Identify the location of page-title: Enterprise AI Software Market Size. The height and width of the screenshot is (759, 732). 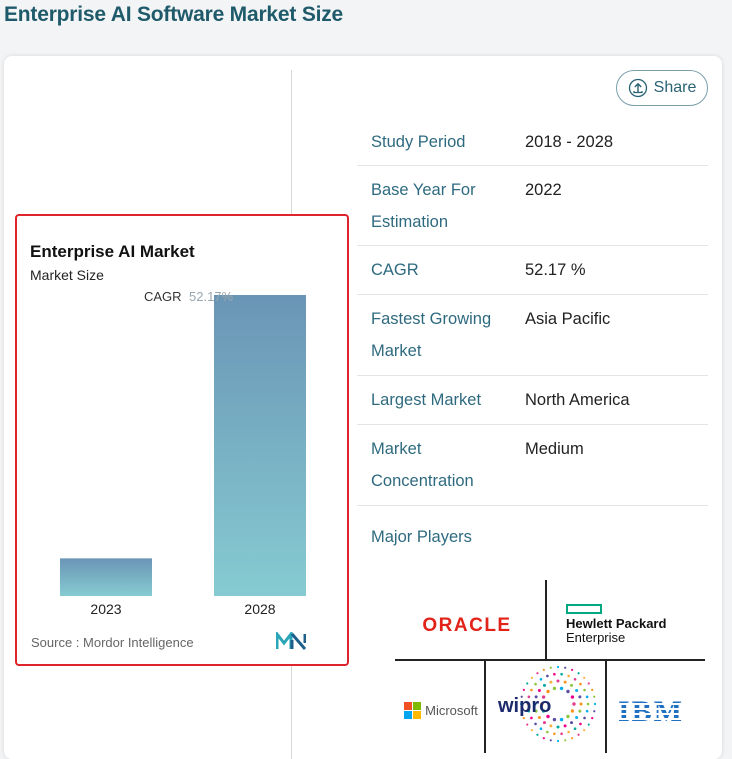
(174, 14).